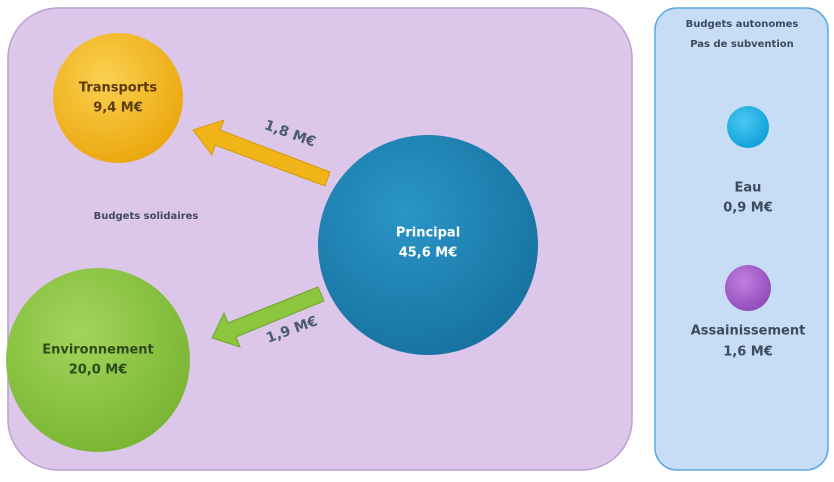  Describe the element at coordinates (748, 188) in the screenshot. I see `node-label: Eau` at that location.